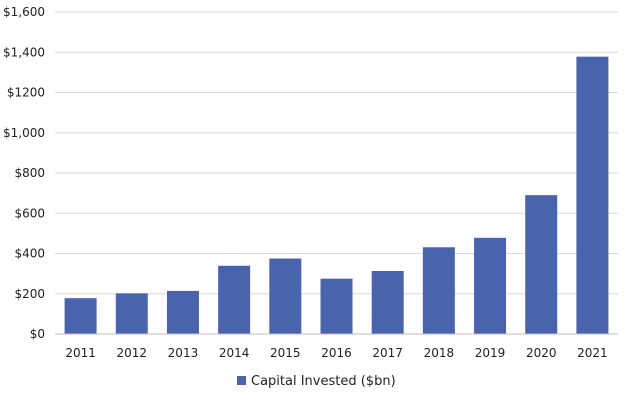 Image resolution: width=635 pixels, height=403 pixels. Describe the element at coordinates (592, 195) in the screenshot. I see `bar-2021` at that location.